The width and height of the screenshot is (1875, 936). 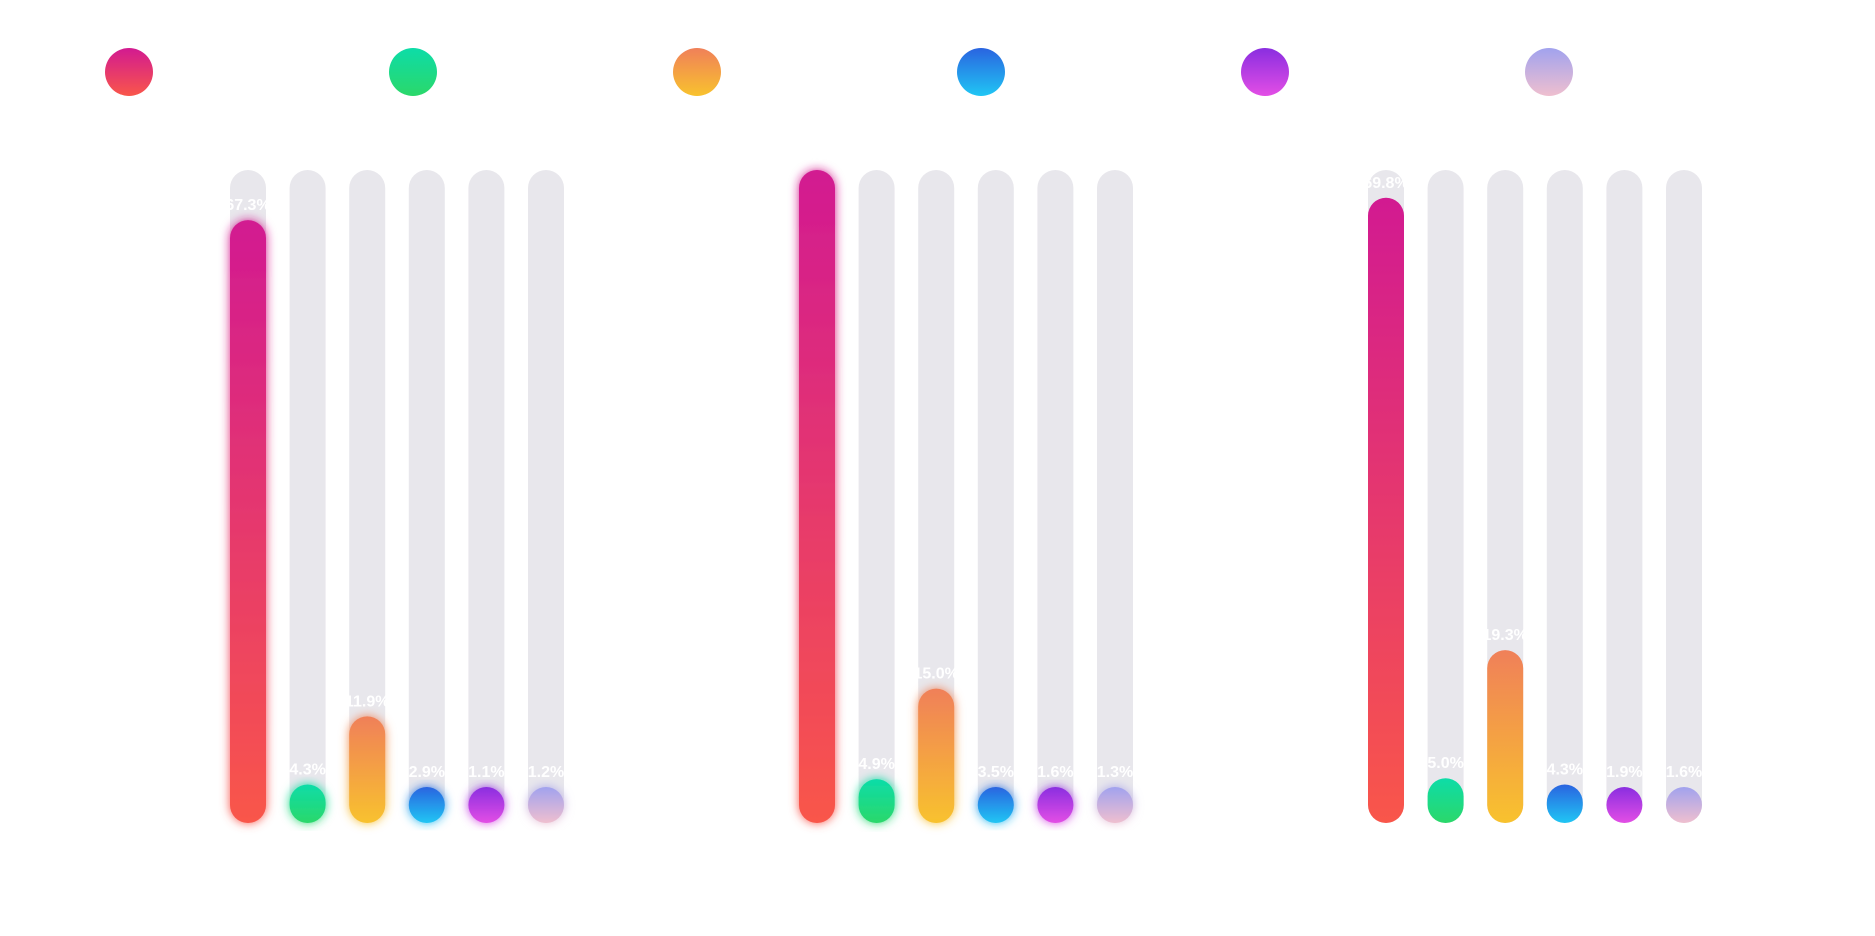 What do you see at coordinates (1624, 772) in the screenshot?
I see `value-label: 1.9%` at bounding box center [1624, 772].